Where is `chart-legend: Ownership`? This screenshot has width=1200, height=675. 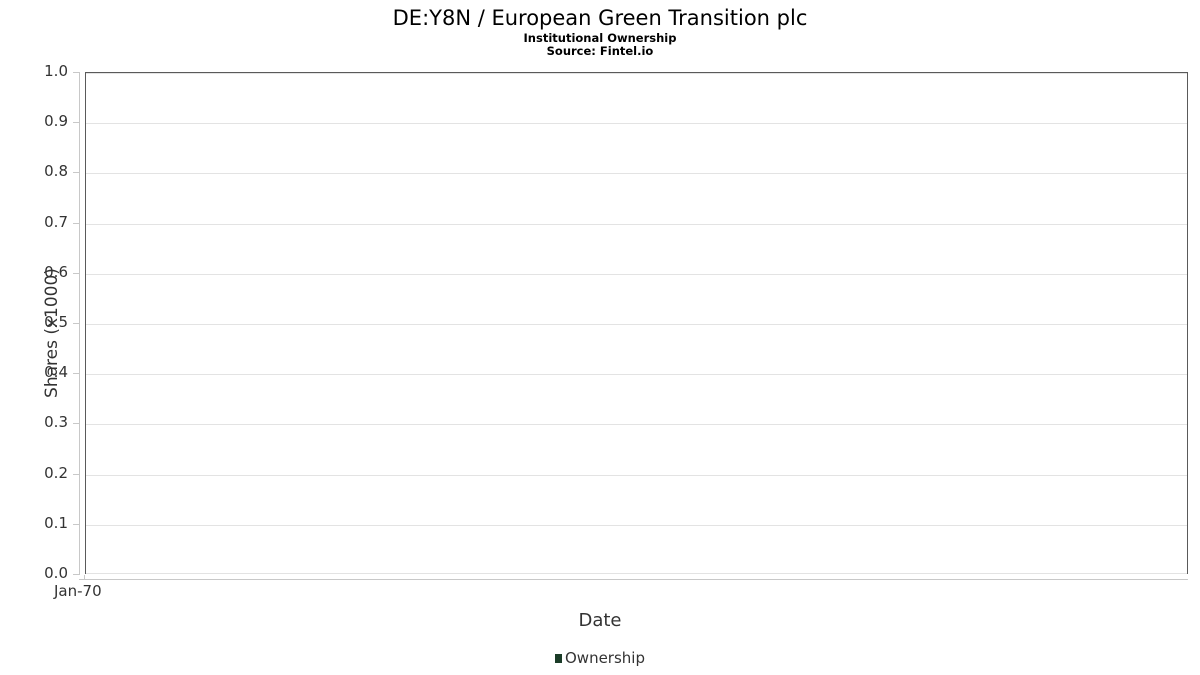 chart-legend: Ownership is located at coordinates (600, 658).